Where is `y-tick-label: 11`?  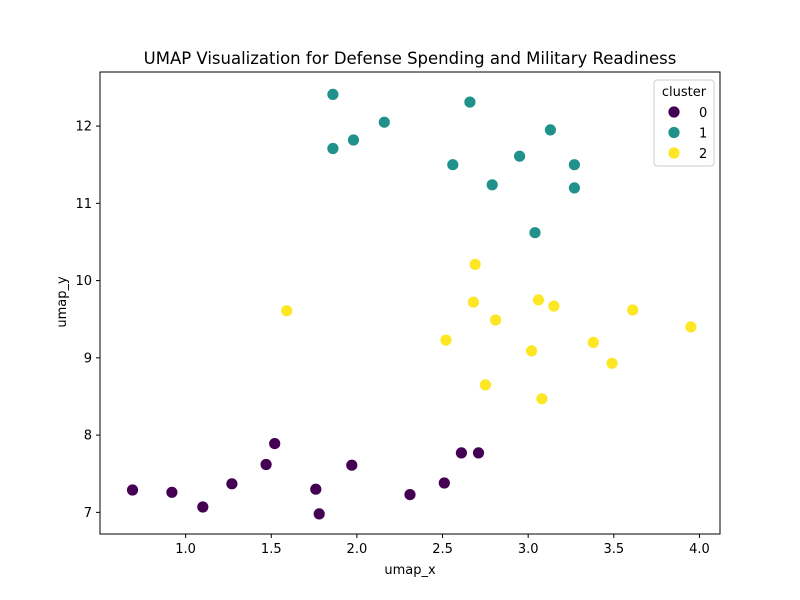 y-tick-label: 11 is located at coordinates (83, 204).